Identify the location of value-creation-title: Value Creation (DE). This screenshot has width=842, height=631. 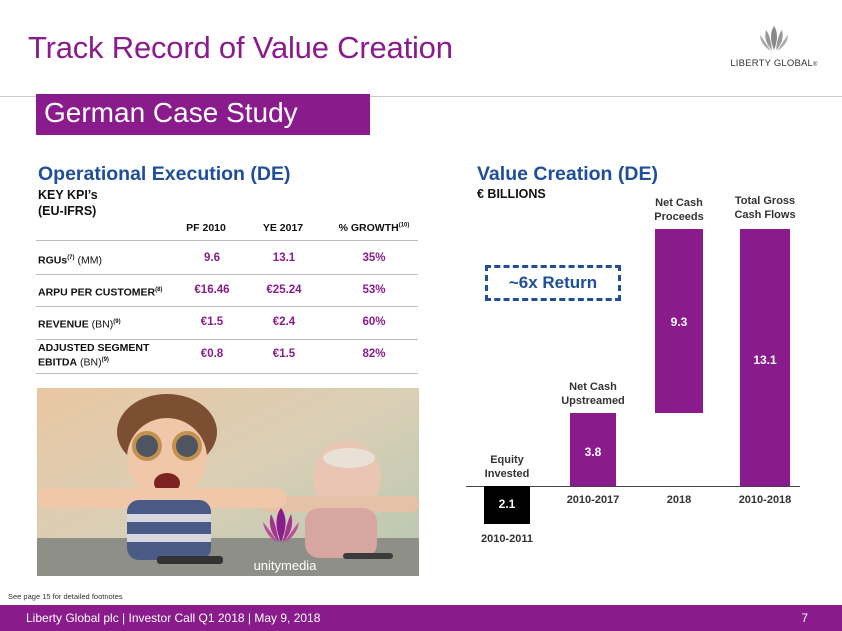
(567, 174).